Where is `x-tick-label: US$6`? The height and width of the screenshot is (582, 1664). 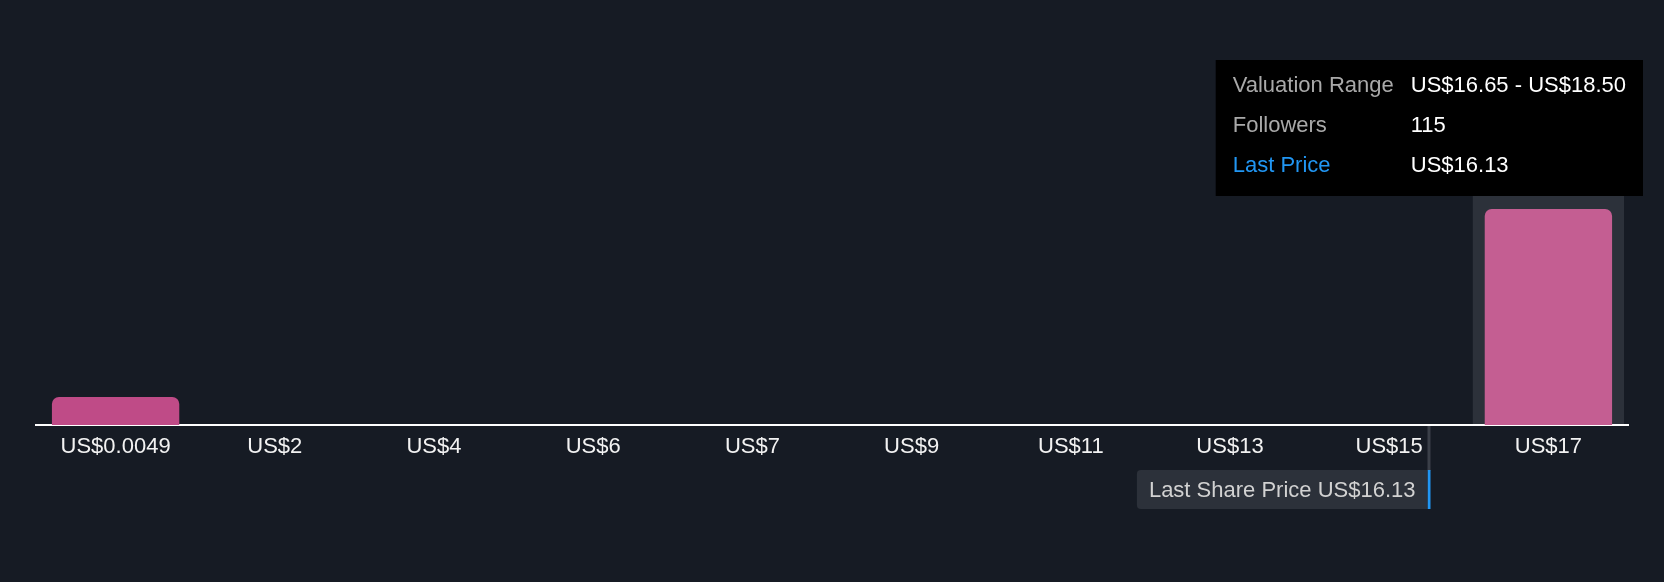
x-tick-label: US$6 is located at coordinates (593, 446).